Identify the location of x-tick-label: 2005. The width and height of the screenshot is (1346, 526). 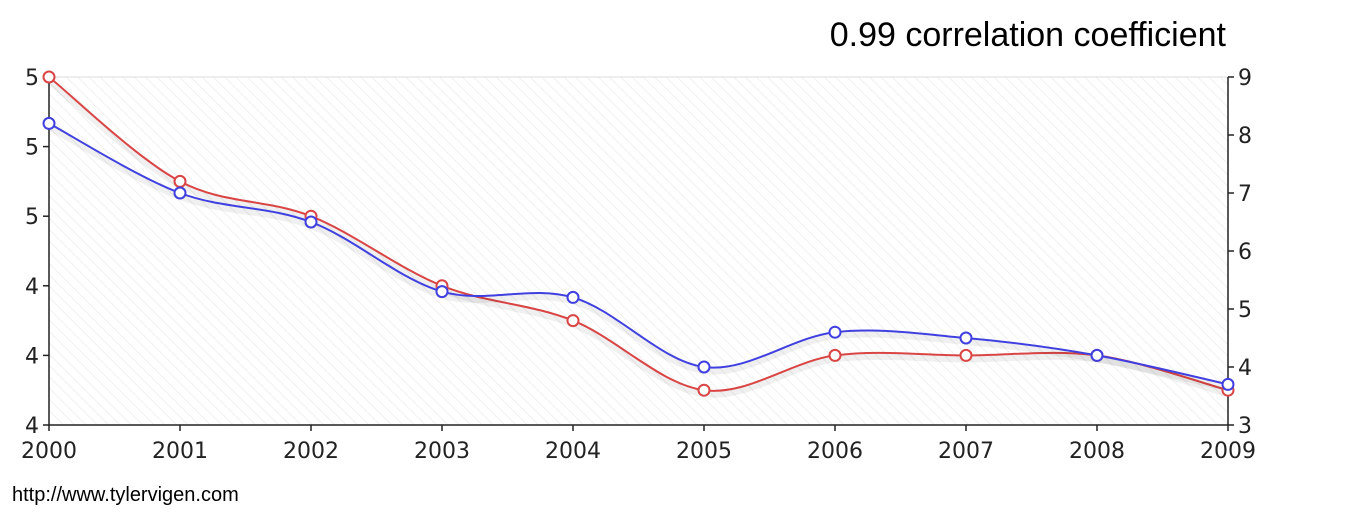
(704, 451).